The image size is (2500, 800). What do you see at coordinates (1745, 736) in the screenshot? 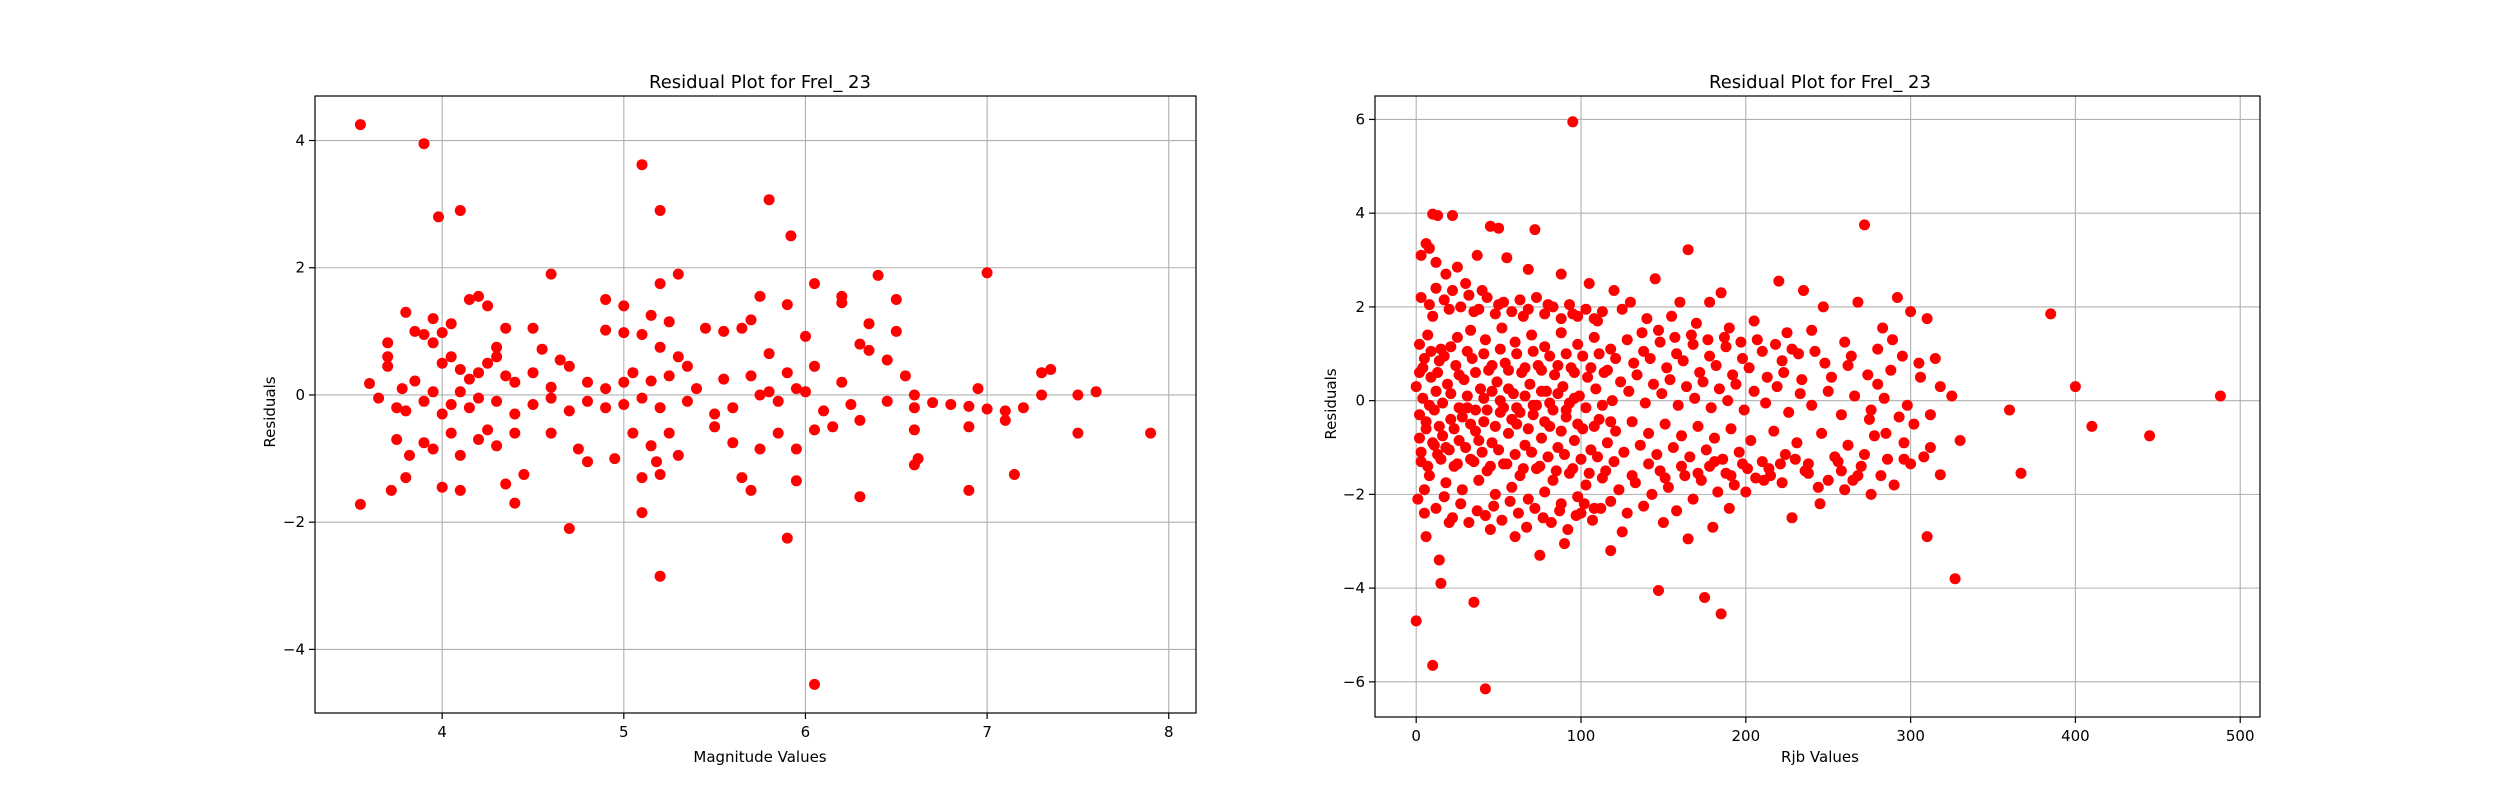
I see `x-tick-label: 200` at bounding box center [1745, 736].